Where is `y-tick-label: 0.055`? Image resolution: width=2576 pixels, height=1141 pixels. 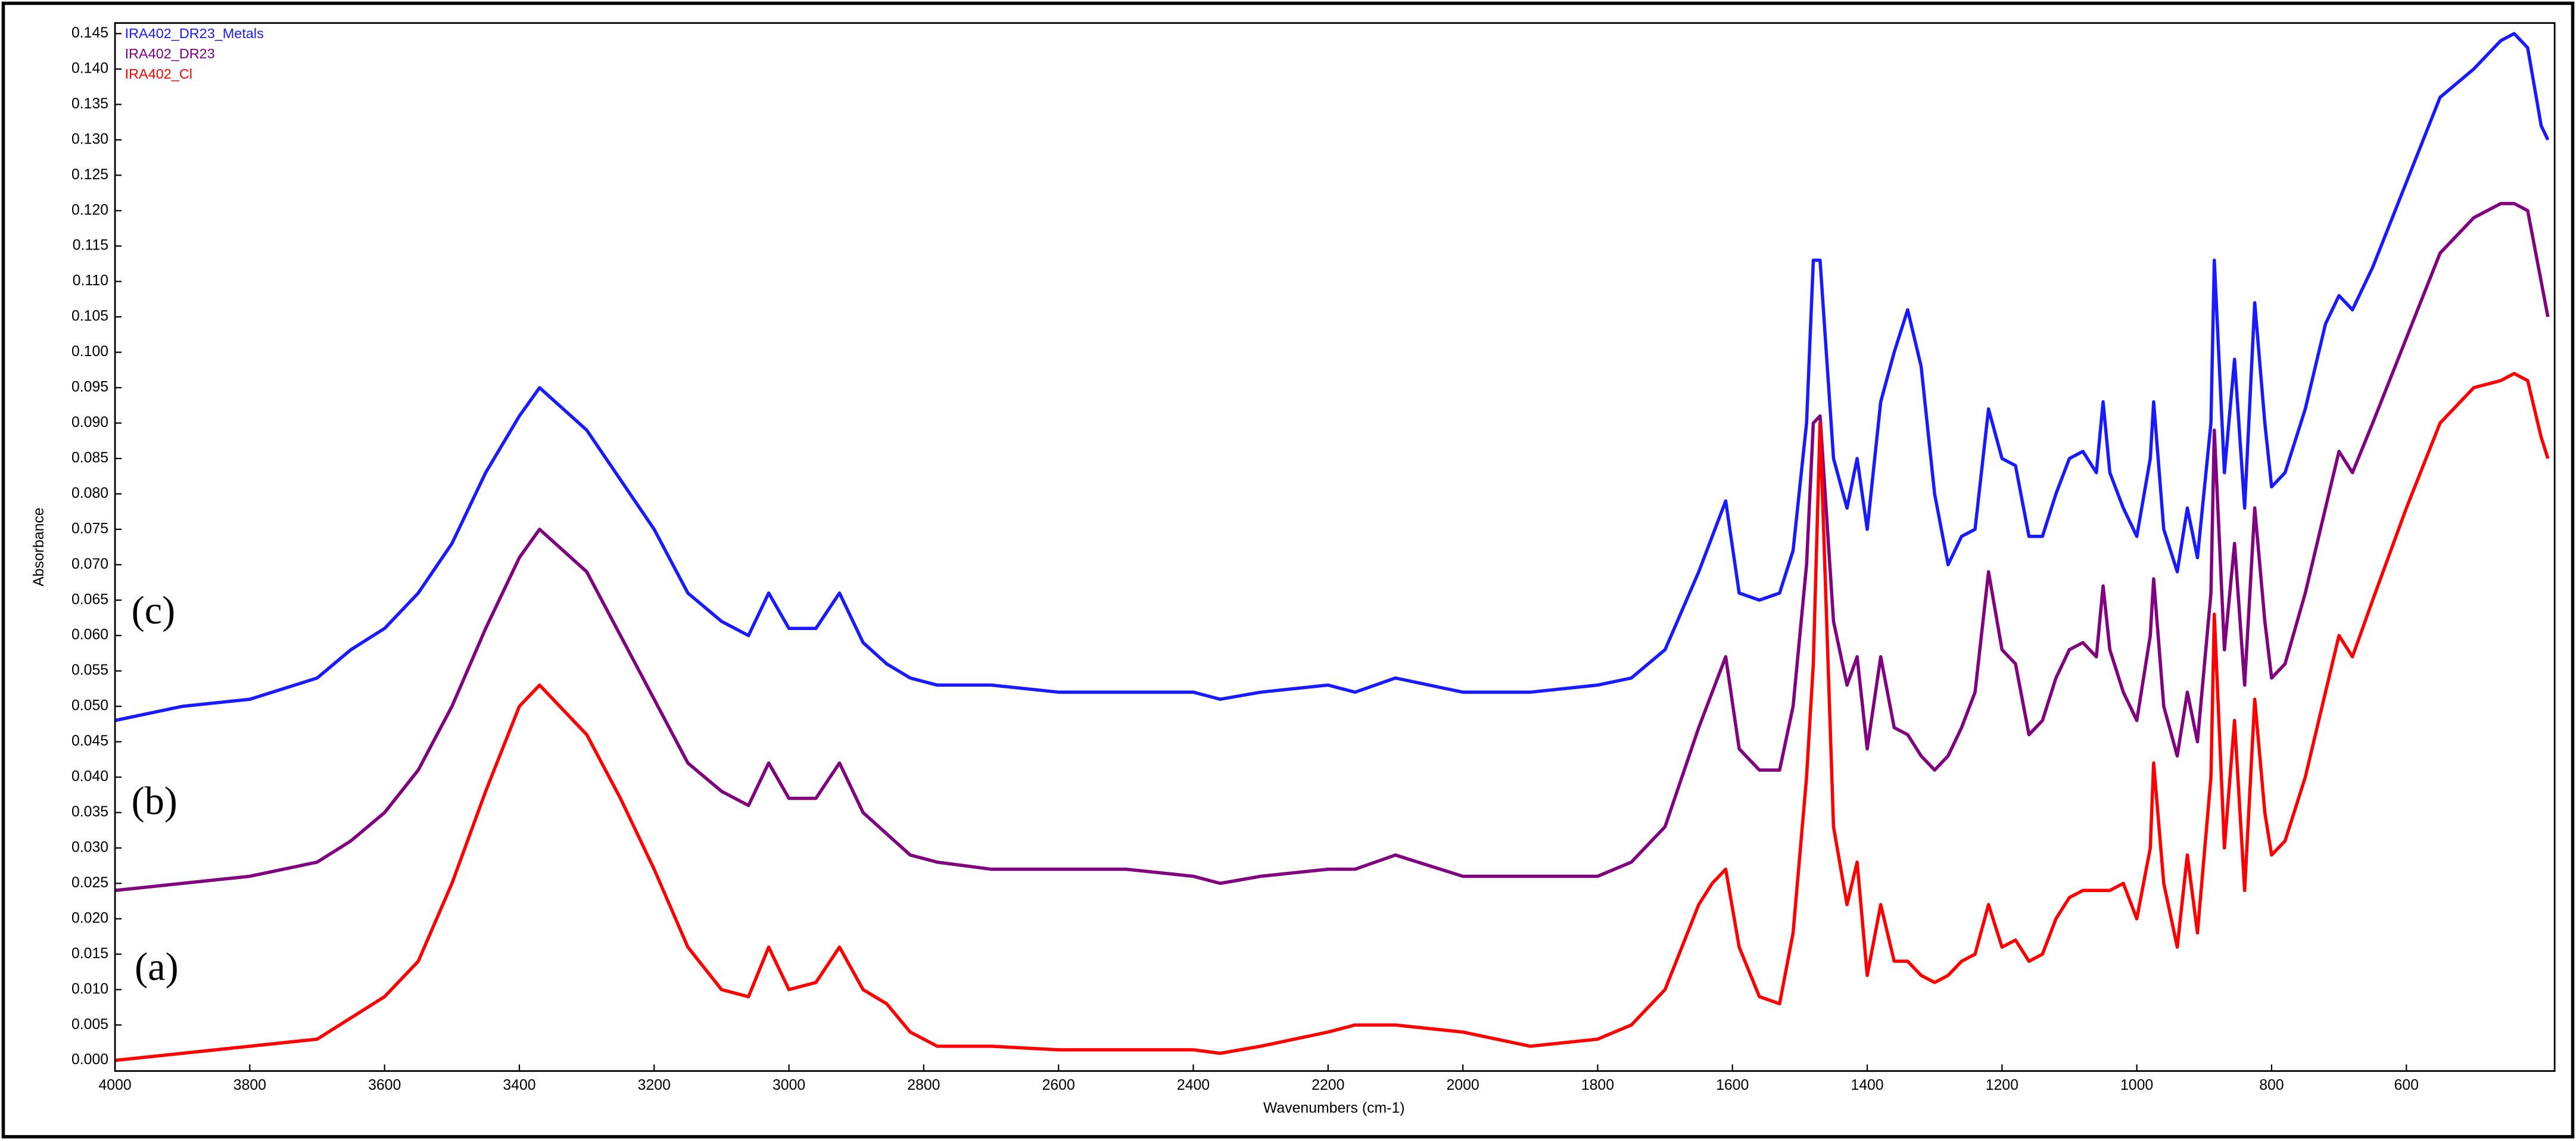
y-tick-label: 0.055 is located at coordinates (89, 670).